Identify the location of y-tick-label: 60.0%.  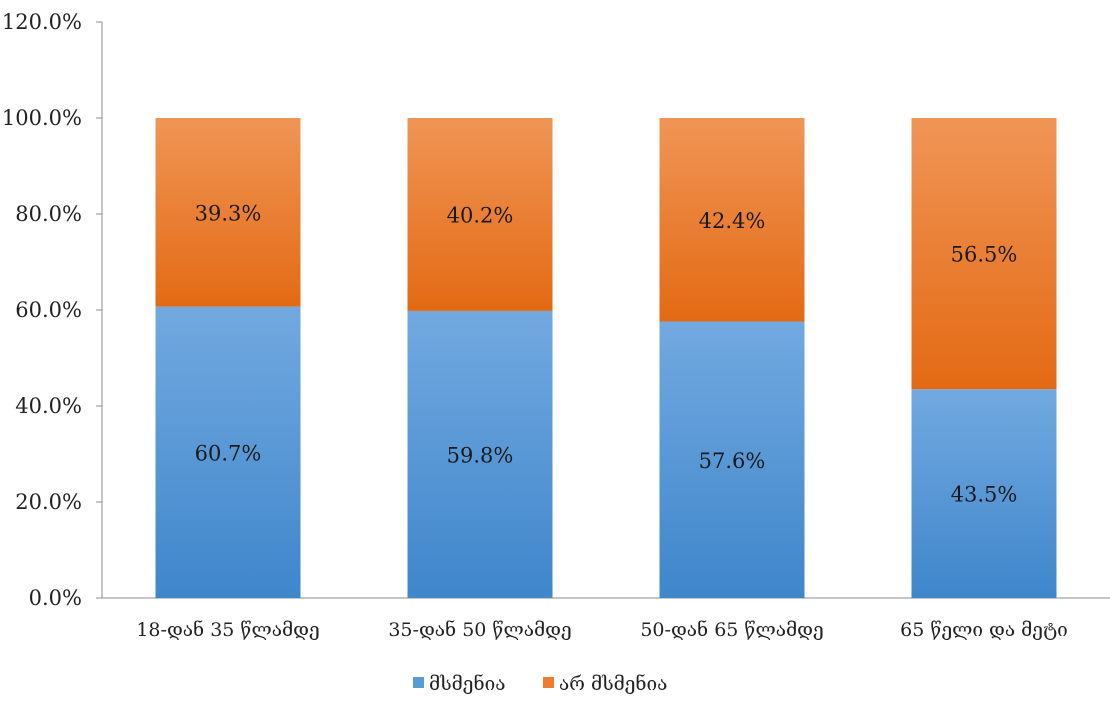
(48, 310).